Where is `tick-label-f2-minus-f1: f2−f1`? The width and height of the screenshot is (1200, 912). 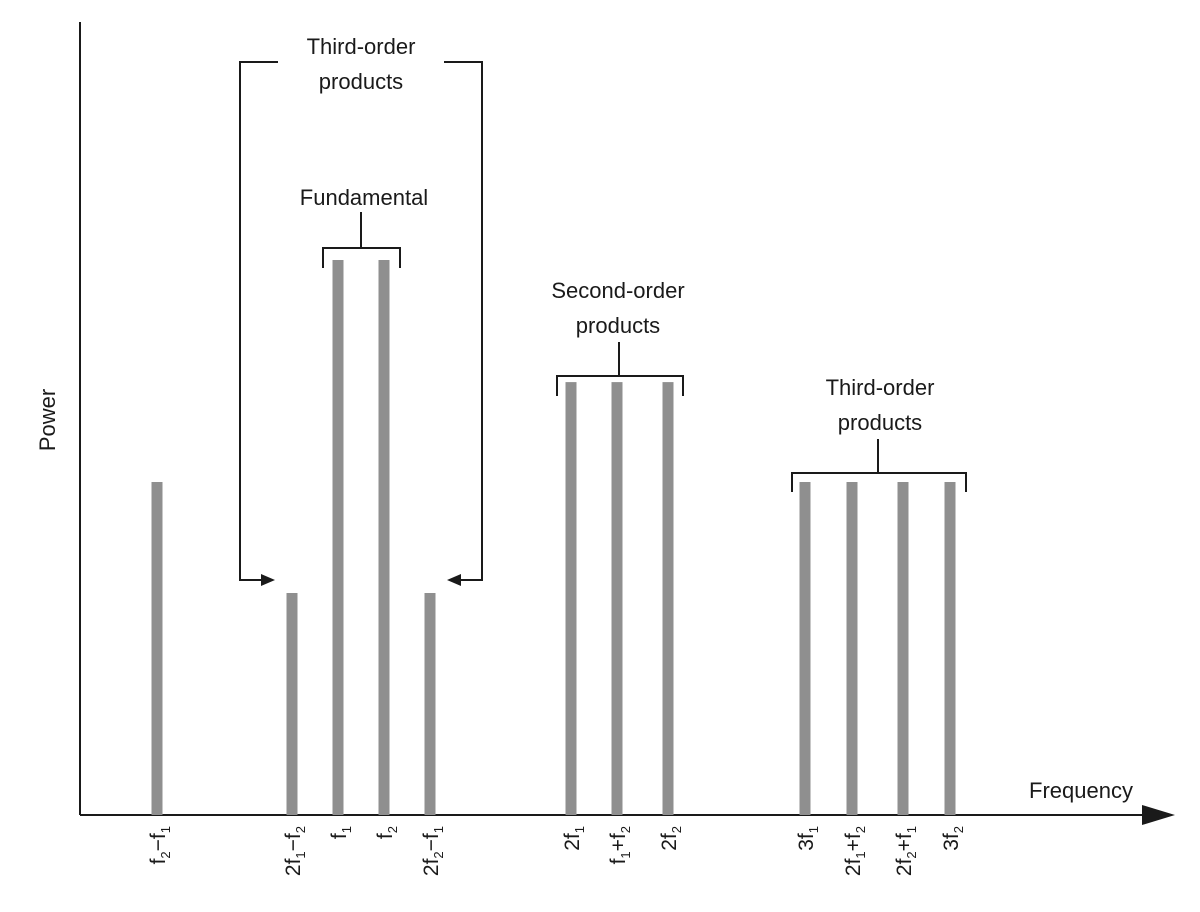 tick-label-f2-minus-f1: f2−f1 is located at coordinates (160, 845).